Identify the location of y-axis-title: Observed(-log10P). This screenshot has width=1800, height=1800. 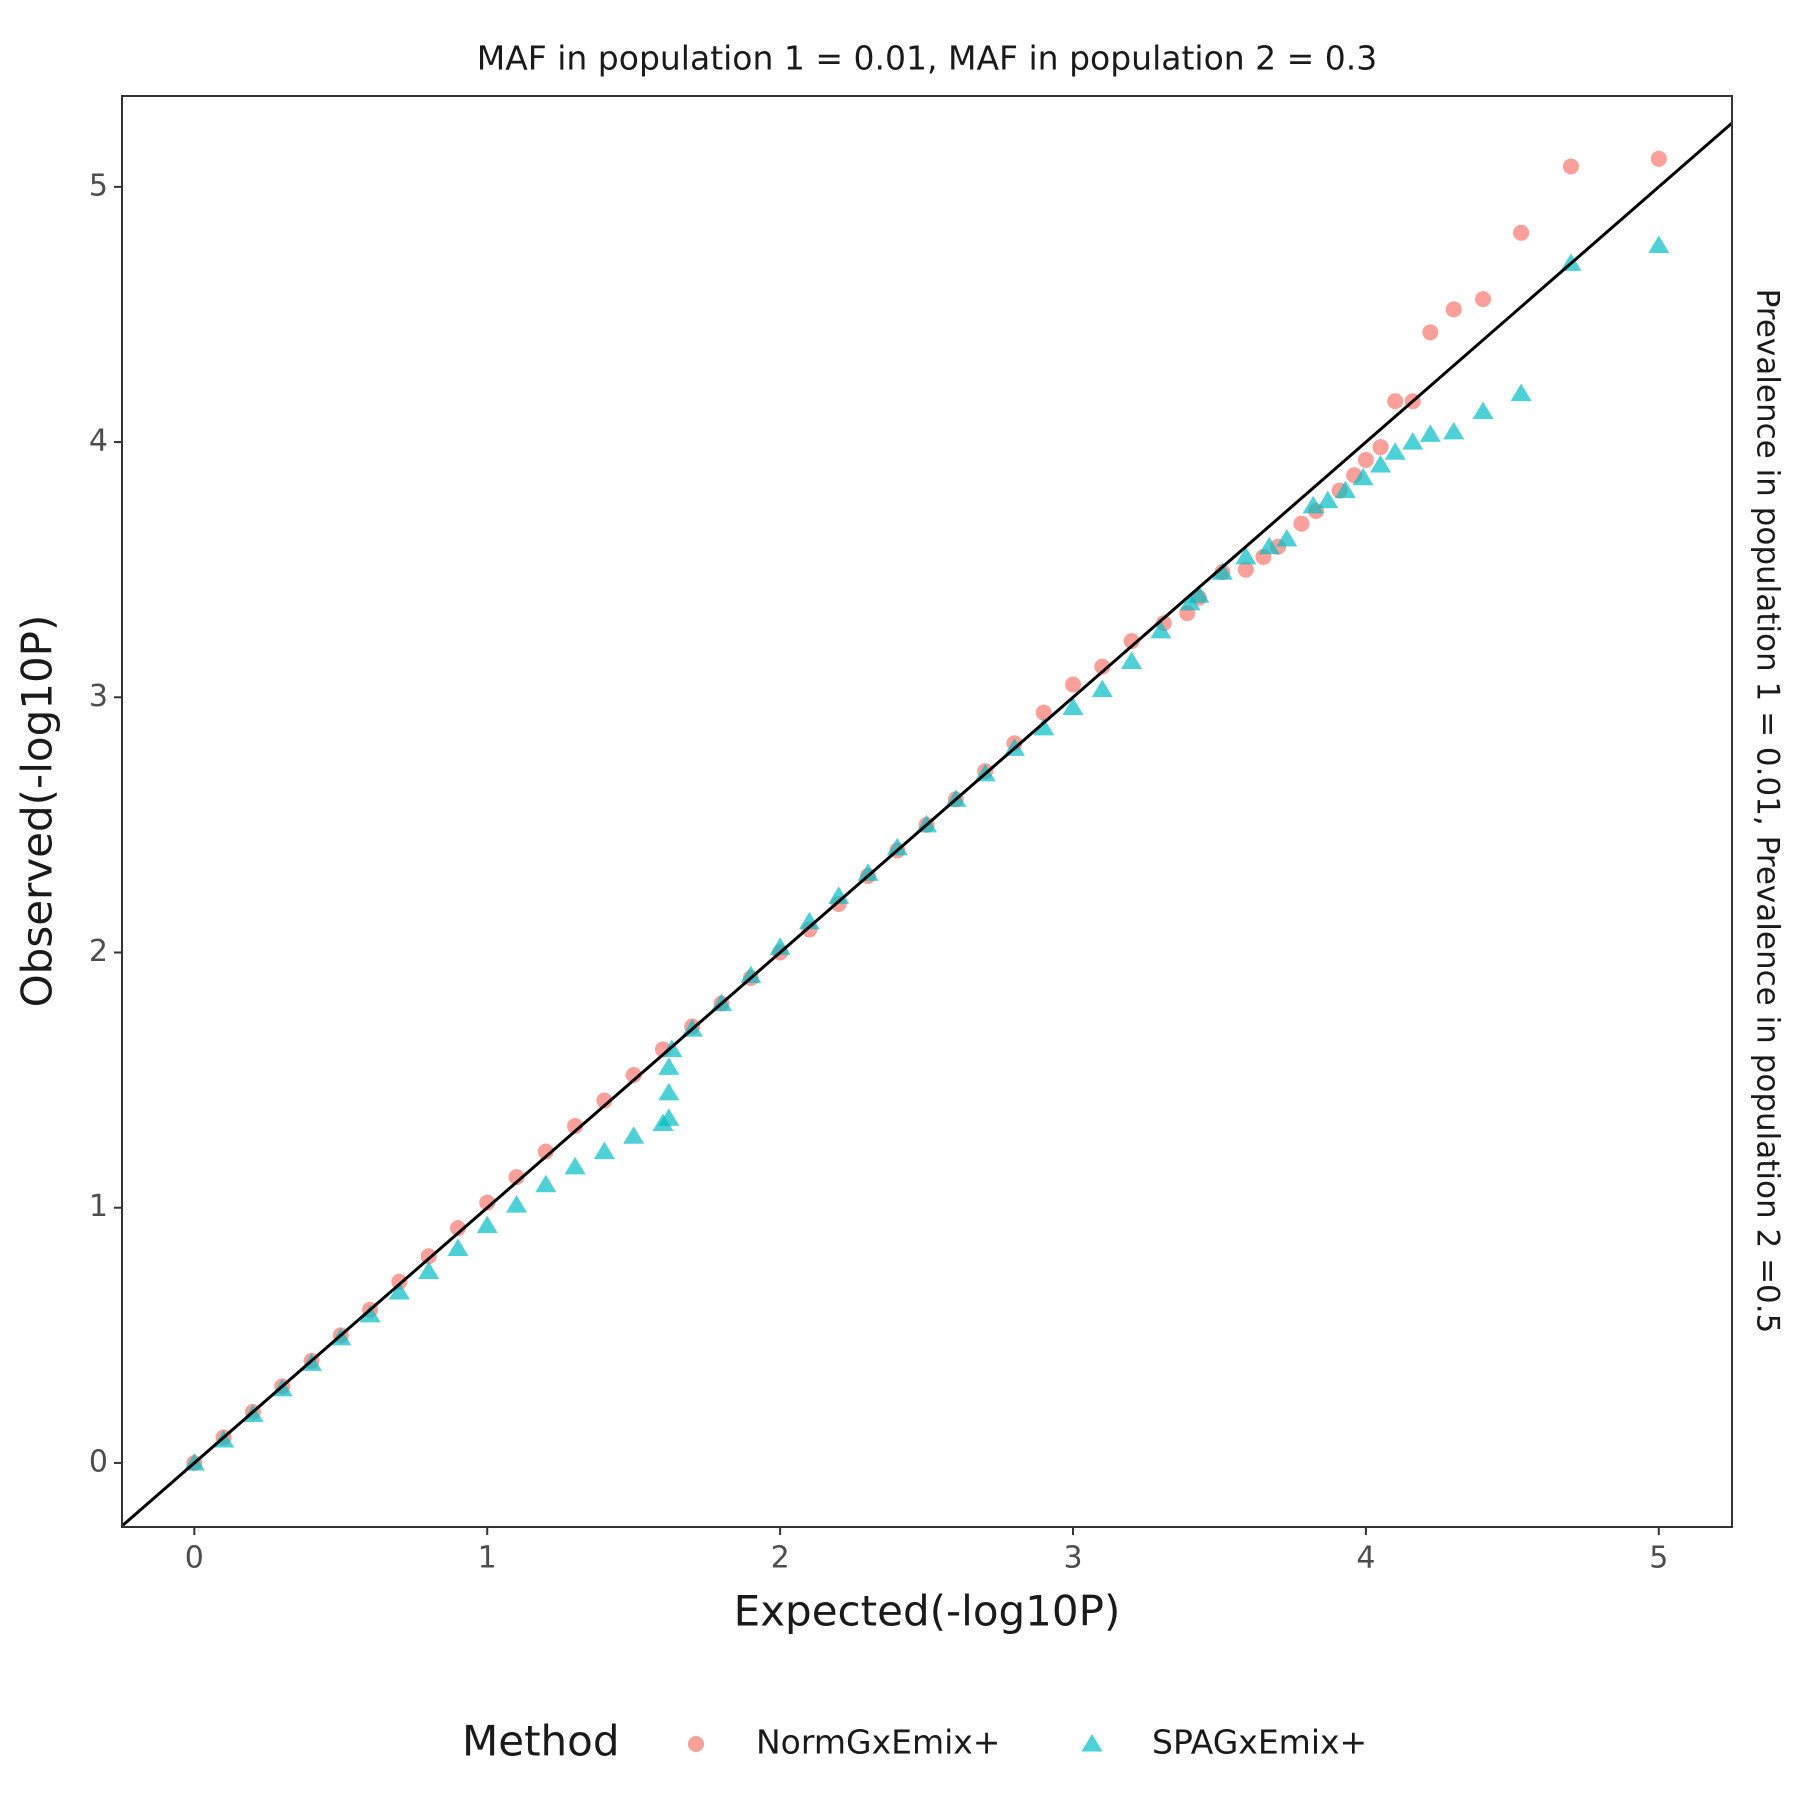
(37, 811).